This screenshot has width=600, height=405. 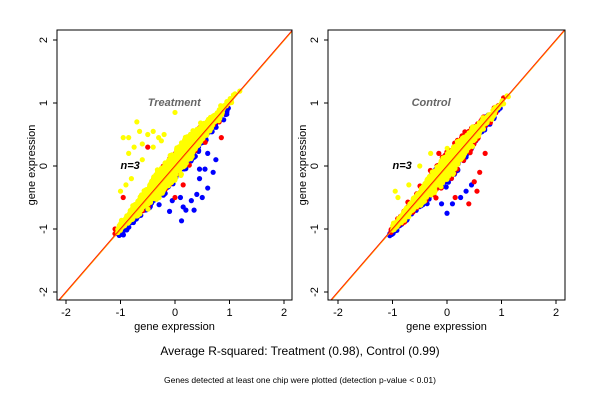 I want to click on x-tick-label: -1, so click(x=121, y=313).